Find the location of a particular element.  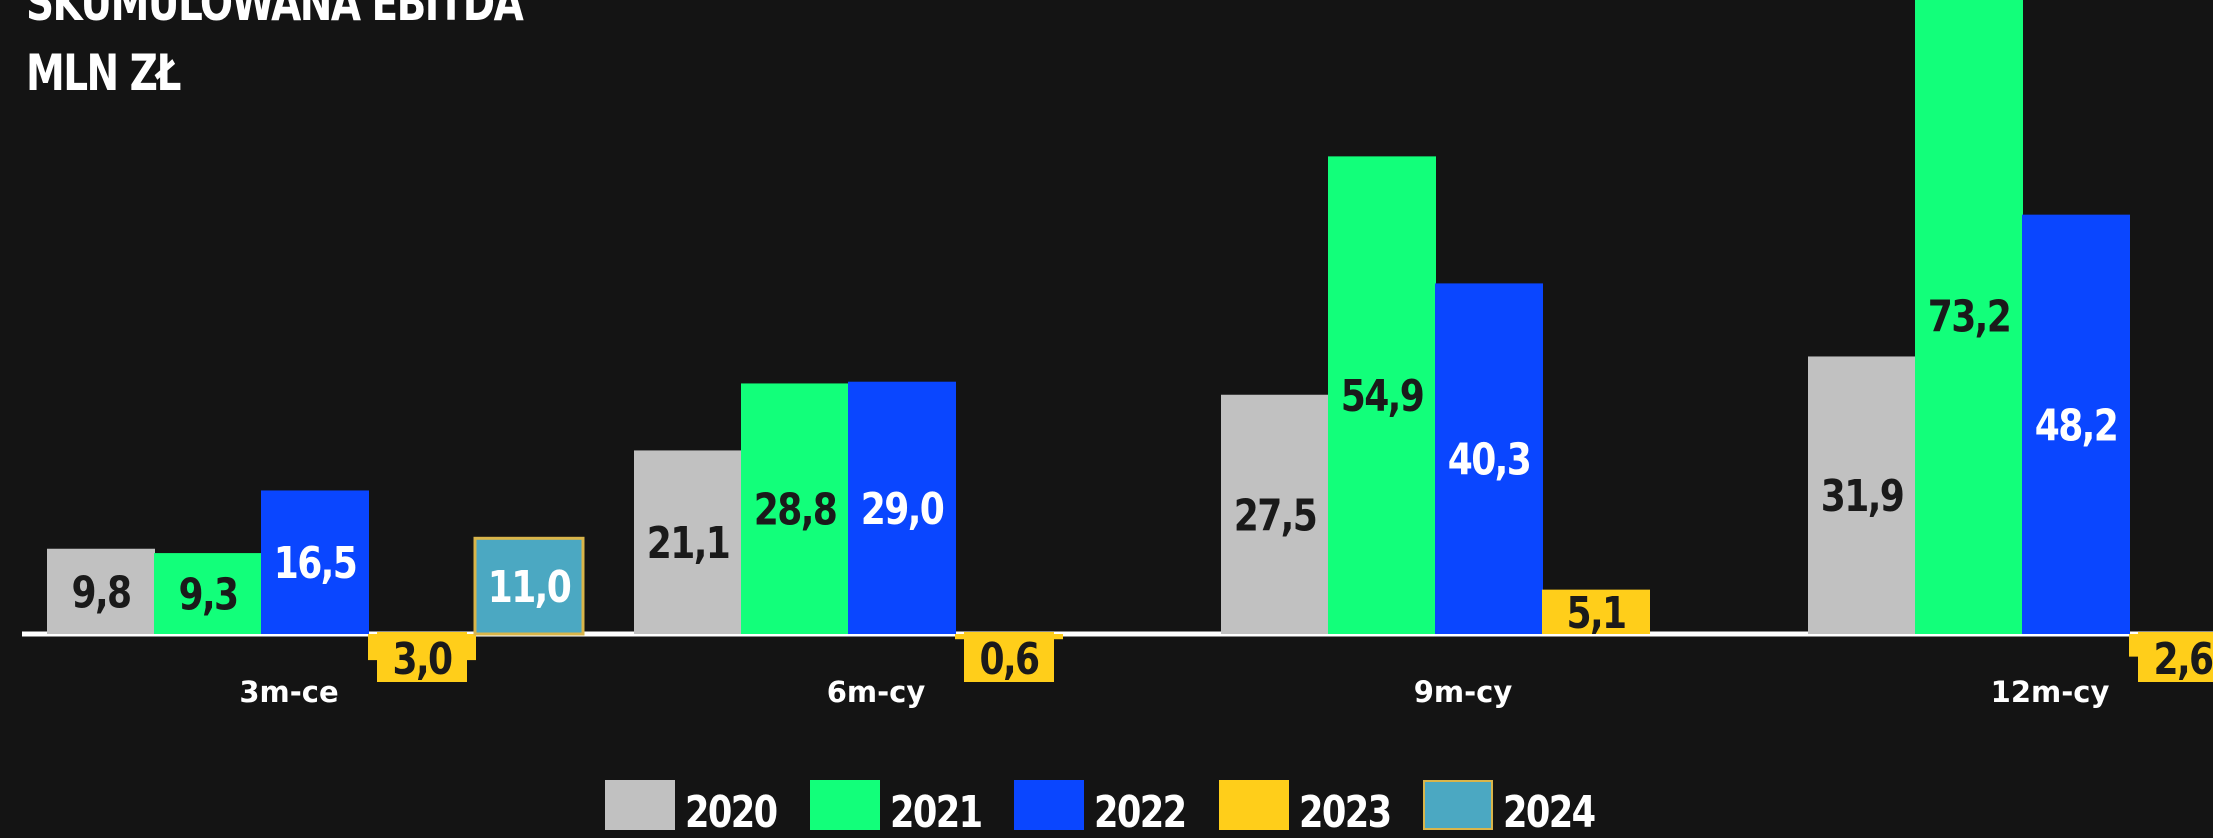

data-label-2022-6m-cy: 29,0 is located at coordinates (902, 509).